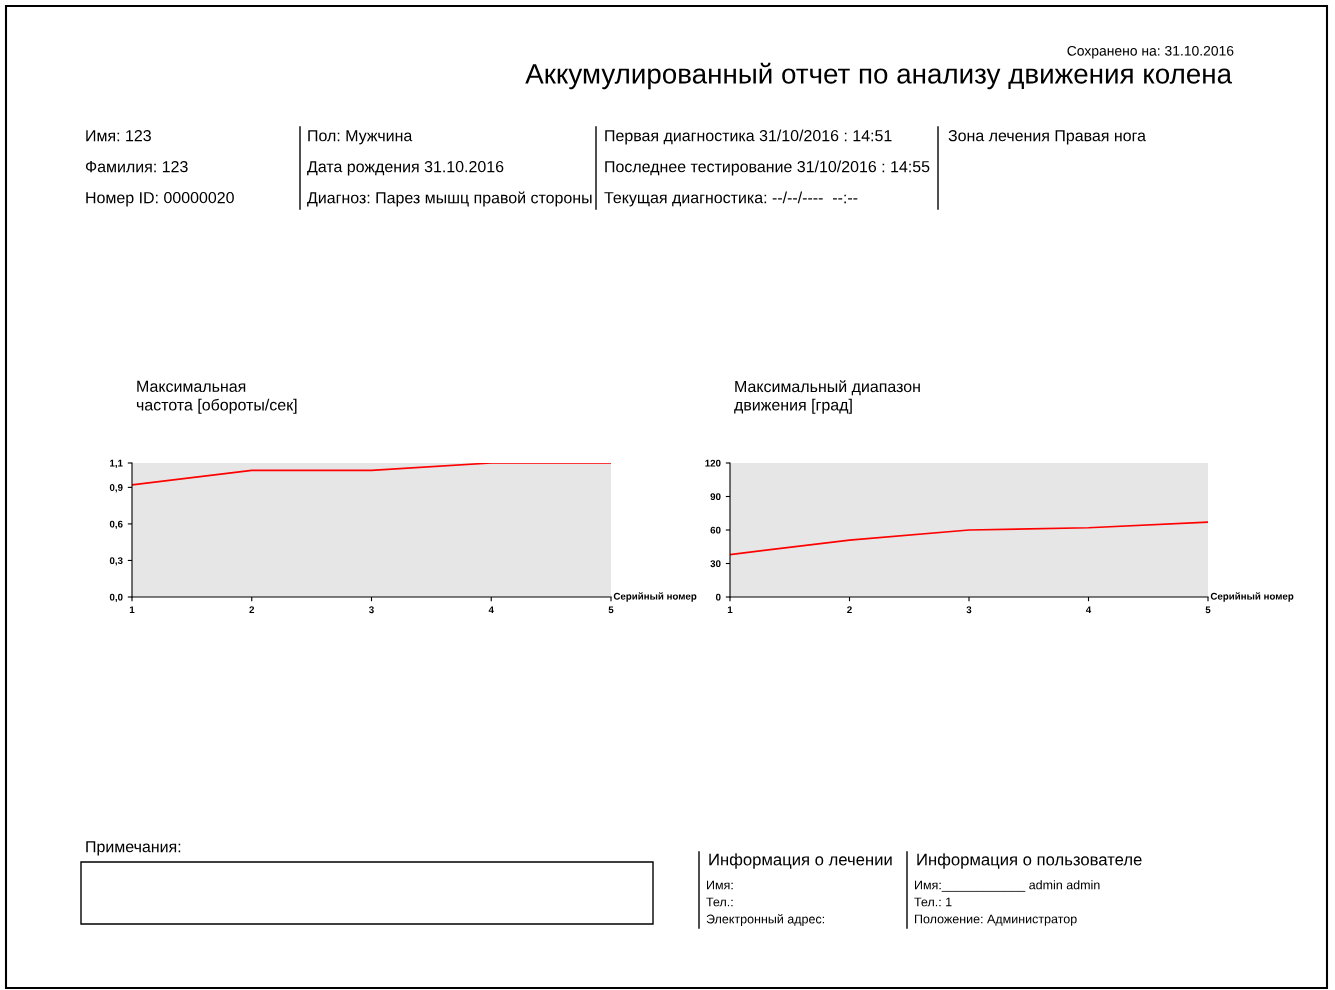 The image size is (1335, 990). What do you see at coordinates (136, 166) in the screenshot?
I see `text: Фамилия: 123` at bounding box center [136, 166].